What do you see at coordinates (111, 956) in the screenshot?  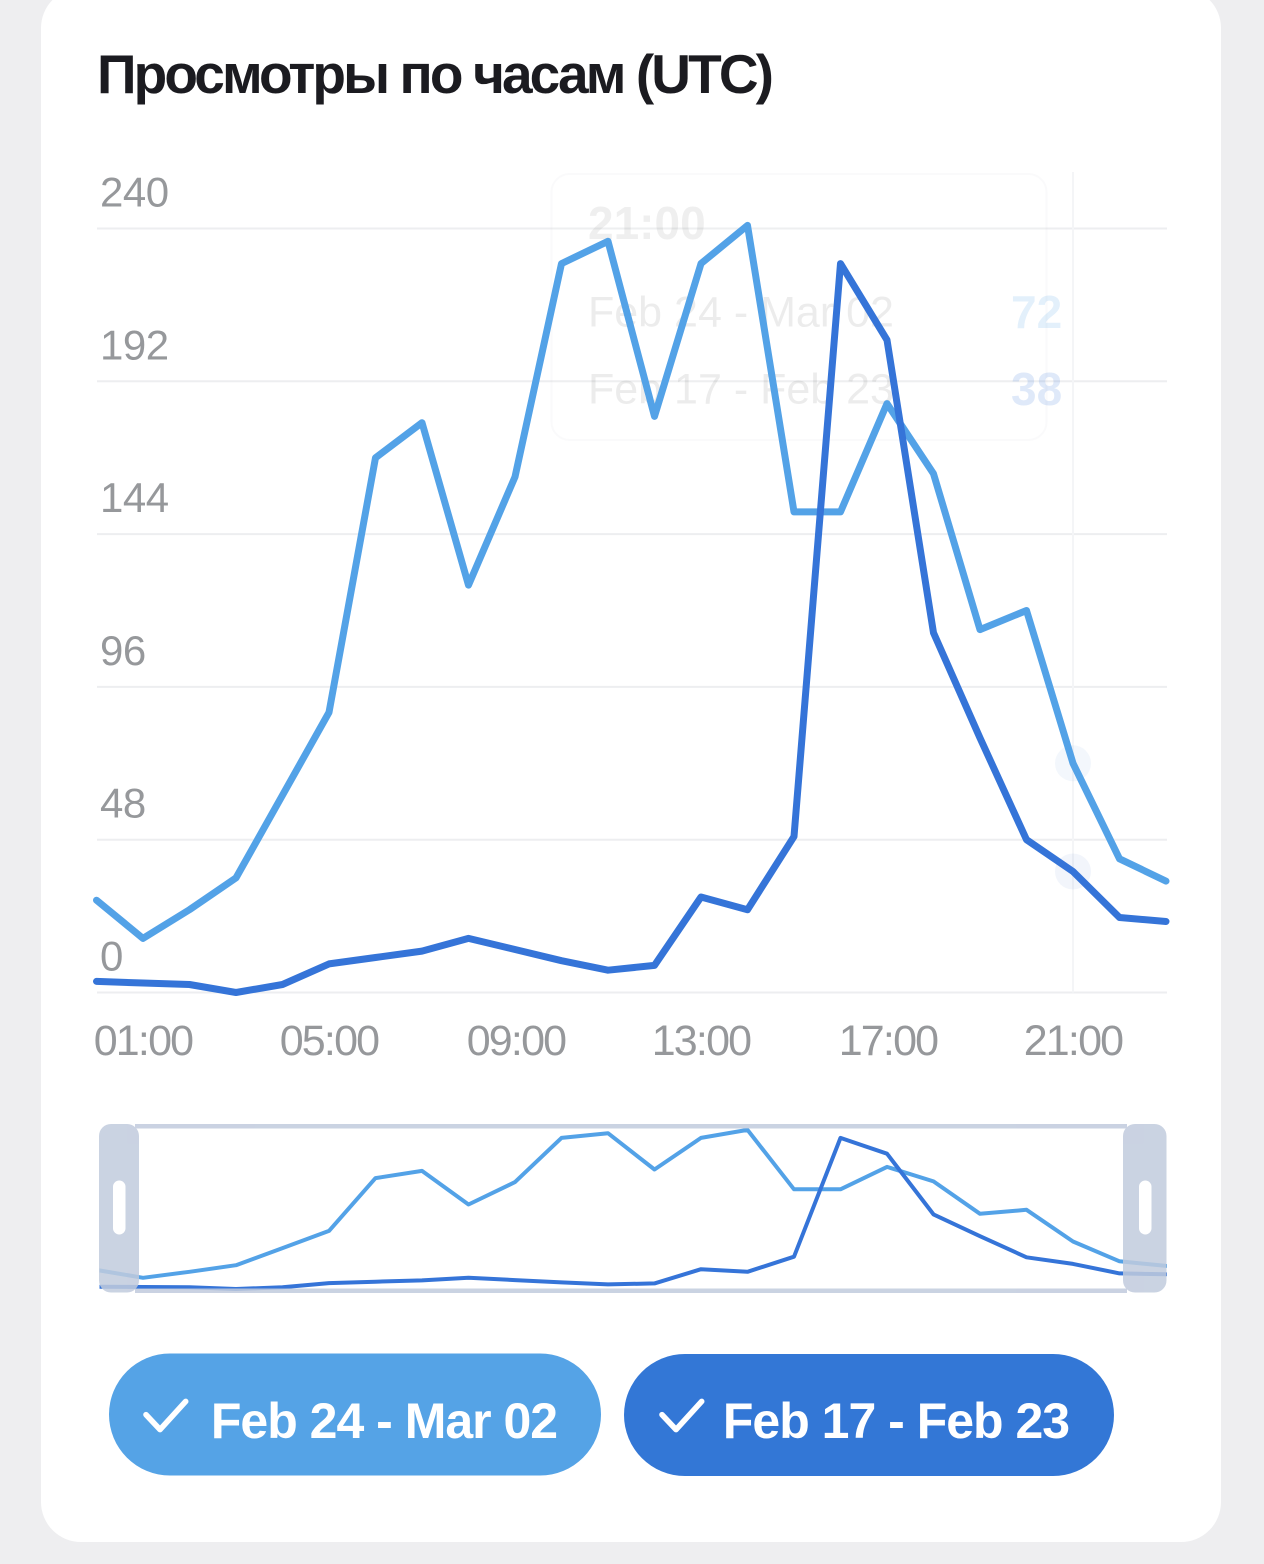 I see `svg-text: 0` at bounding box center [111, 956].